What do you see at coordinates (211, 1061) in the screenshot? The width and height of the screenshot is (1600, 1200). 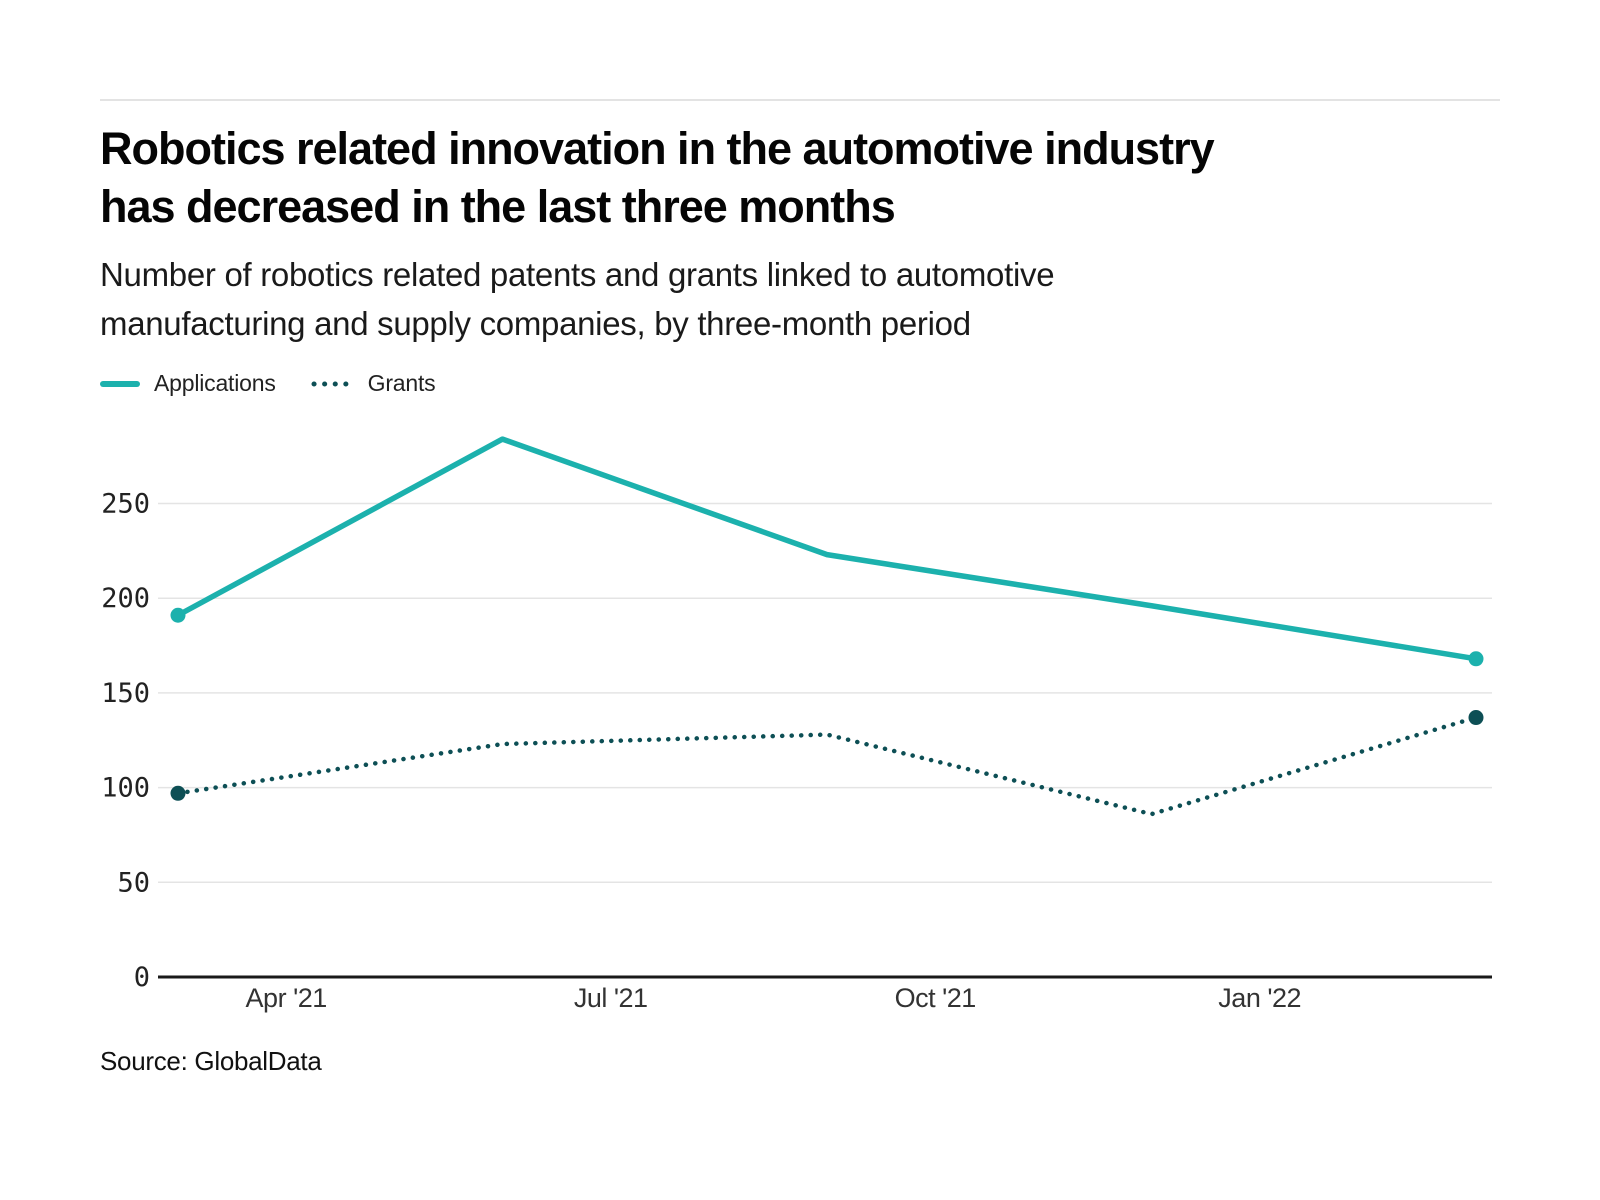 I see `source-note: Source: GlobalData` at bounding box center [211, 1061].